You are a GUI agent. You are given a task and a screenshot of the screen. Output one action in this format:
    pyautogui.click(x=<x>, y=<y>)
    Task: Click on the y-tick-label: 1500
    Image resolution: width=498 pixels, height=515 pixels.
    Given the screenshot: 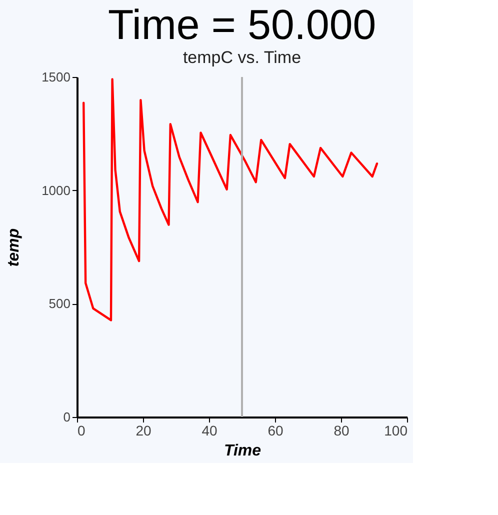 What is the action you would take?
    pyautogui.click(x=56, y=77)
    